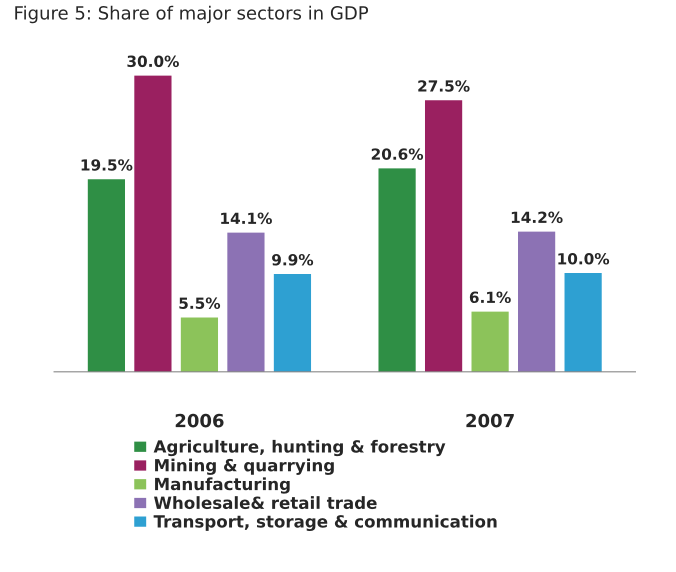 The height and width of the screenshot is (572, 676). What do you see at coordinates (584, 258) in the screenshot?
I see `data-label: 10.0%` at bounding box center [584, 258].